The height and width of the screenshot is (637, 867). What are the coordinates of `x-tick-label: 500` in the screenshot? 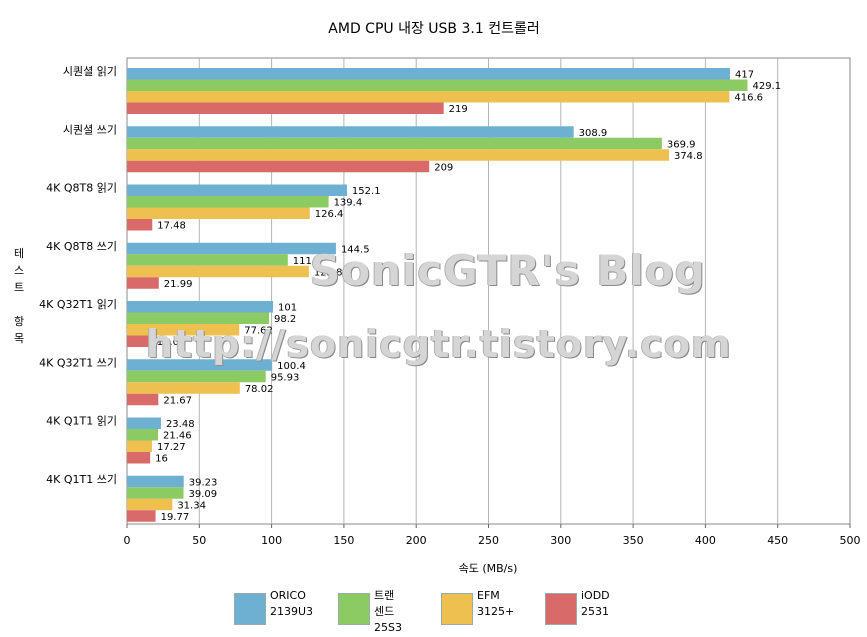 It's located at (850, 540).